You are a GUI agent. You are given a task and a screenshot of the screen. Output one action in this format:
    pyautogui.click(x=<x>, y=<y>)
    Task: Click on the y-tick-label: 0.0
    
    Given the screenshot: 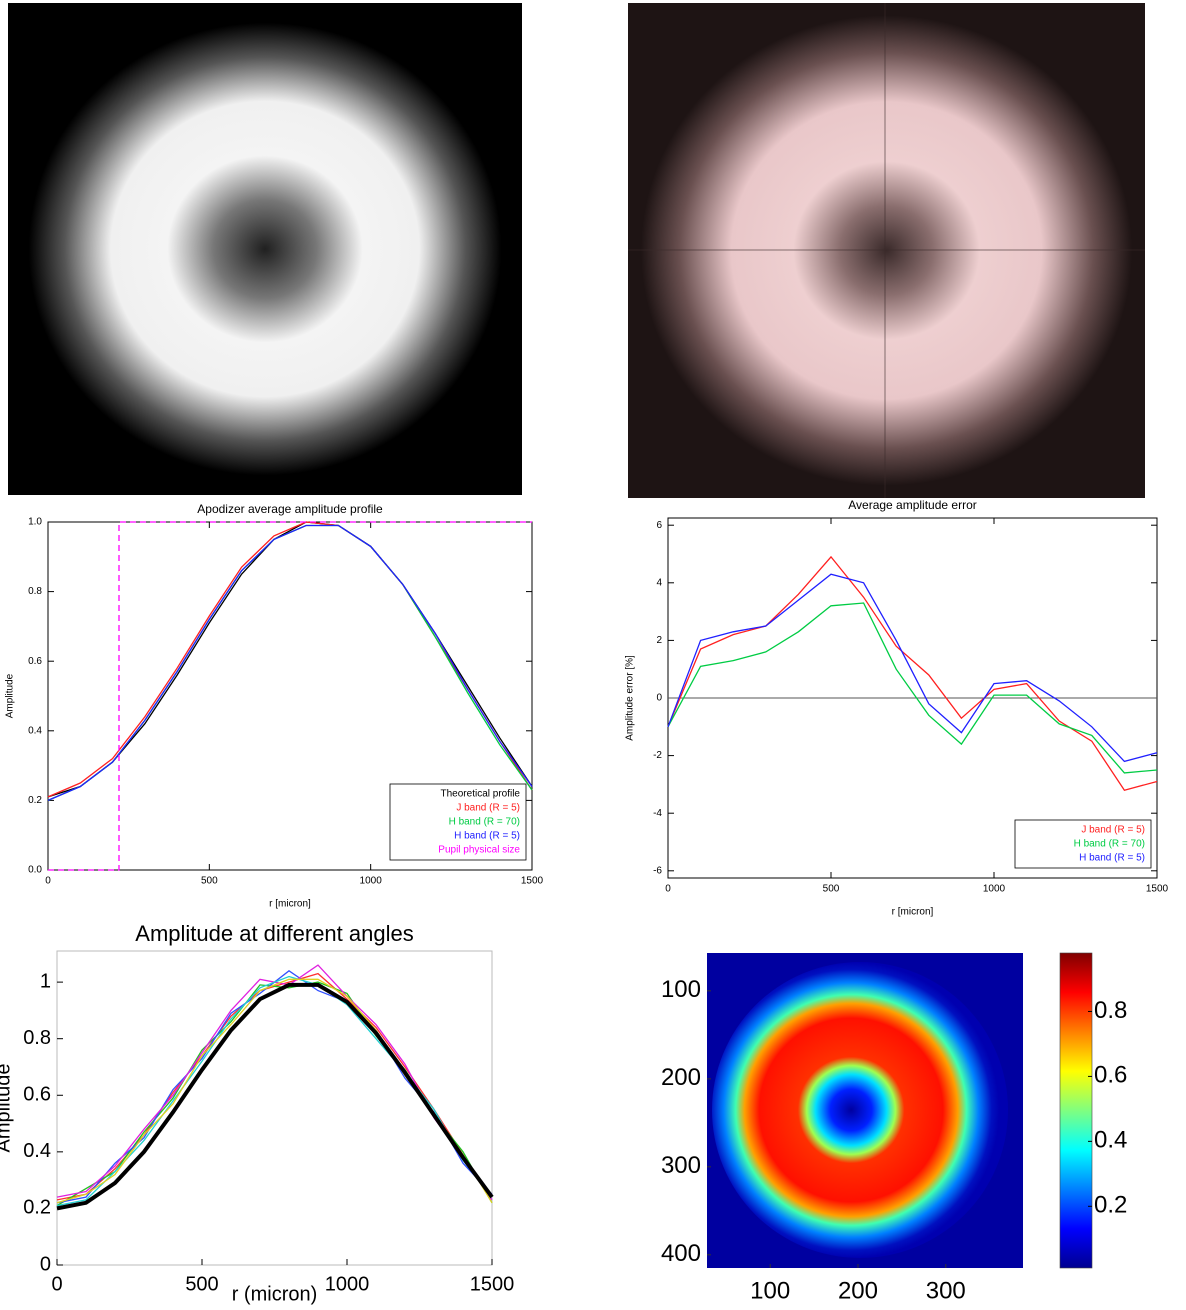 What is the action you would take?
    pyautogui.click(x=35, y=870)
    